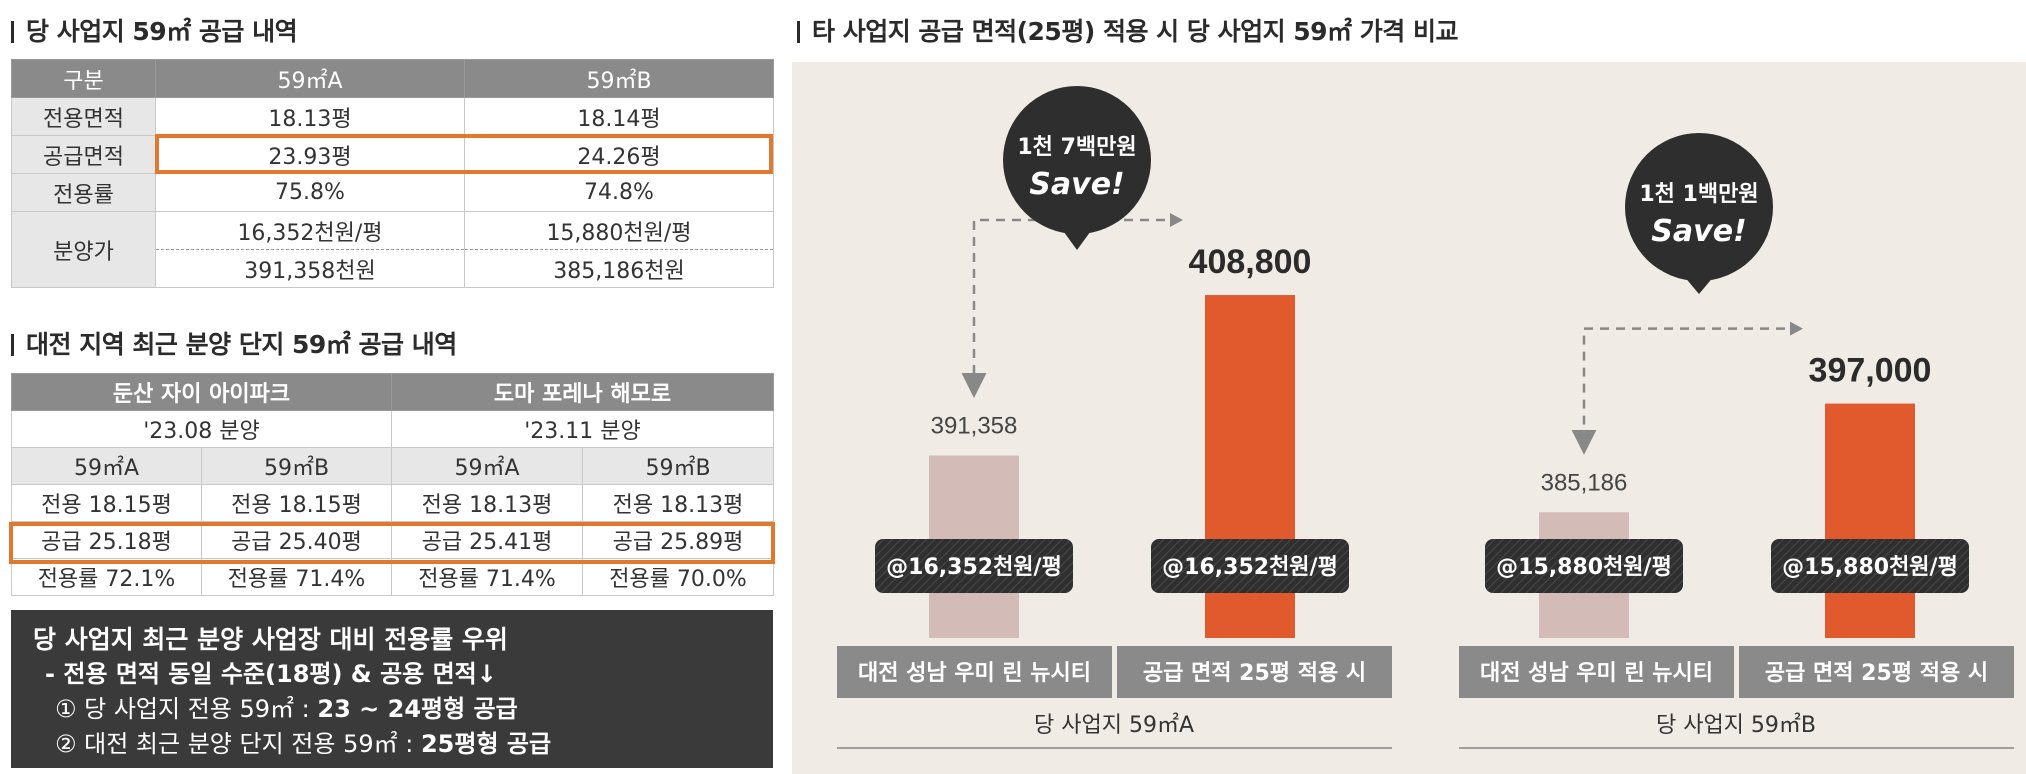 The height and width of the screenshot is (774, 2026). I want to click on section-title-recent: 대전 지역 최근 분양 단지 59㎡ 공급 내역, so click(234, 343).